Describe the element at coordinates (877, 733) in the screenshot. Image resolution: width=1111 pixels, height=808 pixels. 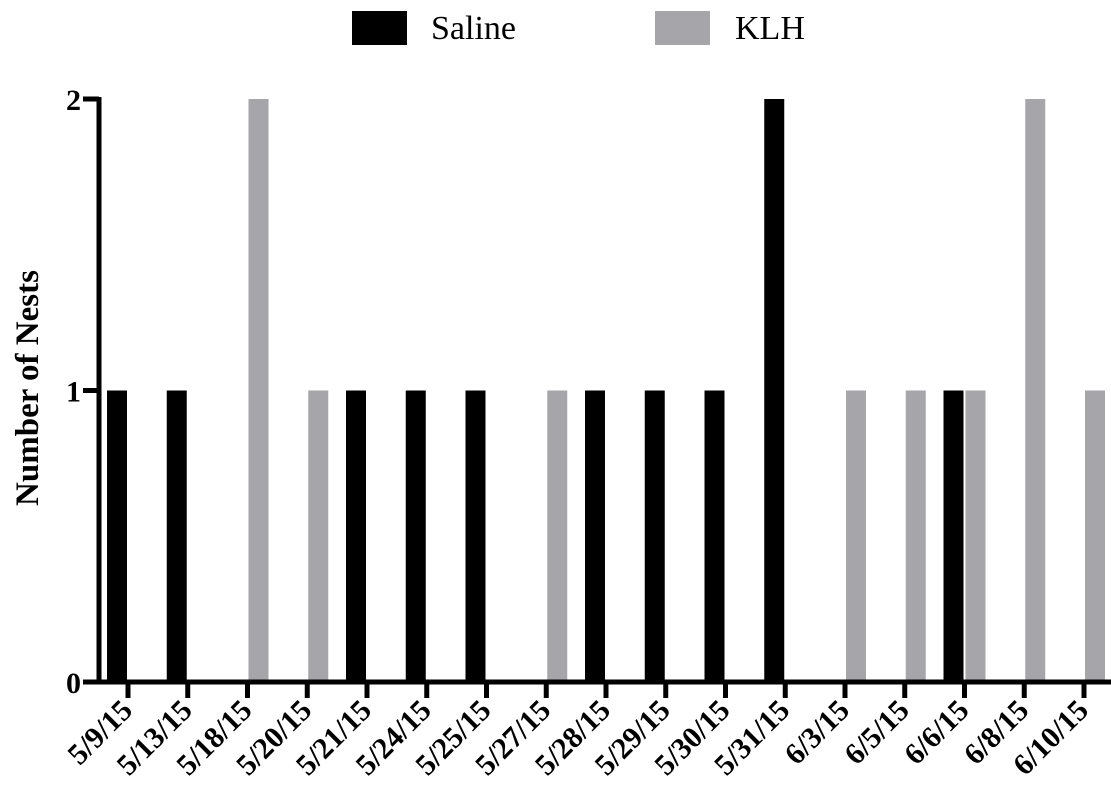
I see `x-tick-label: 6/5/15` at that location.